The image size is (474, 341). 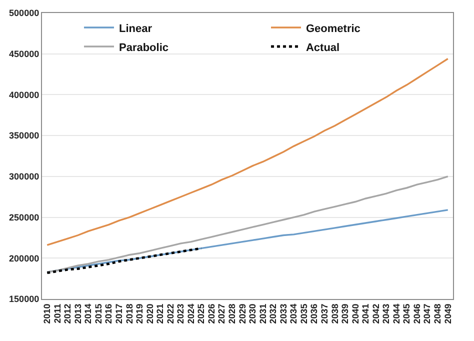 I want to click on x-tick-label: 2031, so click(x=263, y=314).